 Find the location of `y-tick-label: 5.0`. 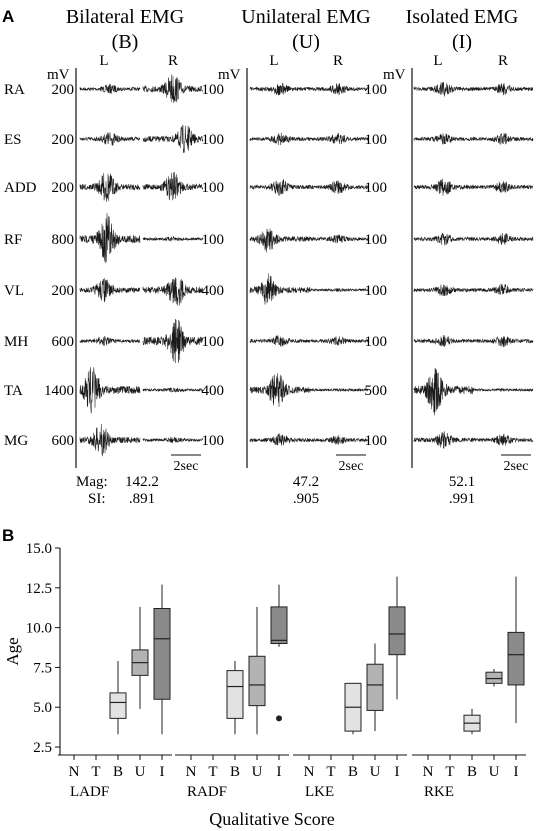

y-tick-label: 5.0 is located at coordinates (42, 708).